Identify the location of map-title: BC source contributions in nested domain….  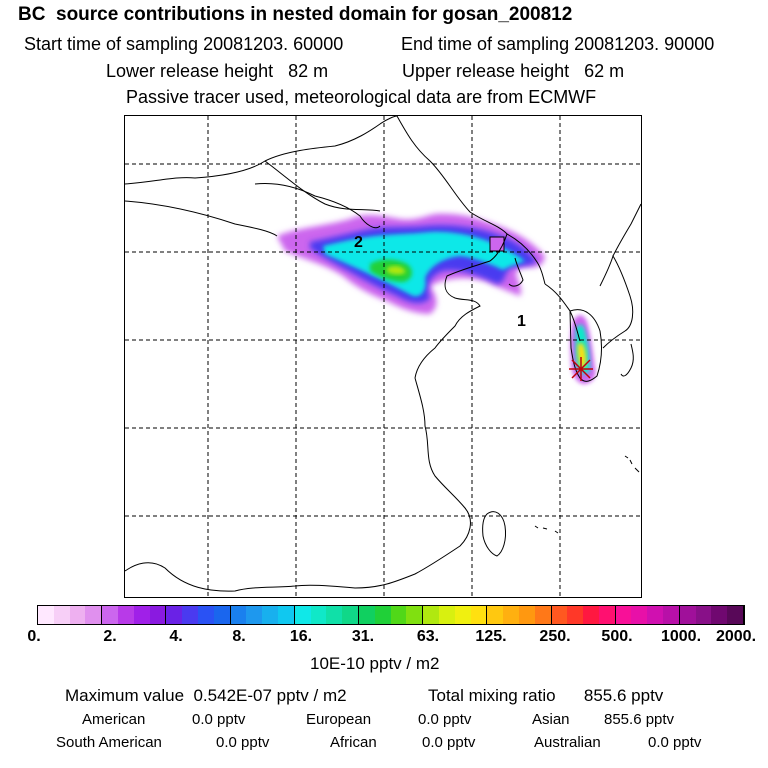
(295, 14).